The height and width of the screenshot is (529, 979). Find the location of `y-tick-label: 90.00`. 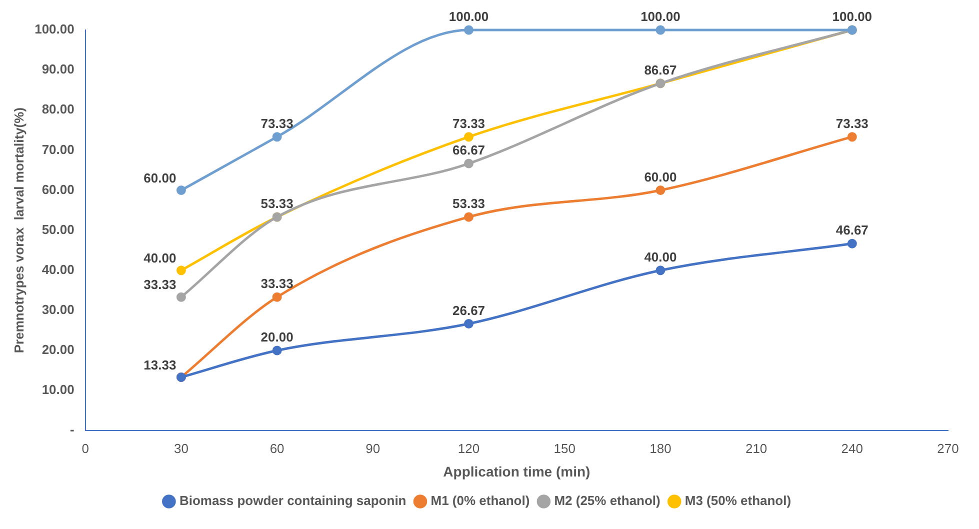

y-tick-label: 90.00 is located at coordinates (58, 69).